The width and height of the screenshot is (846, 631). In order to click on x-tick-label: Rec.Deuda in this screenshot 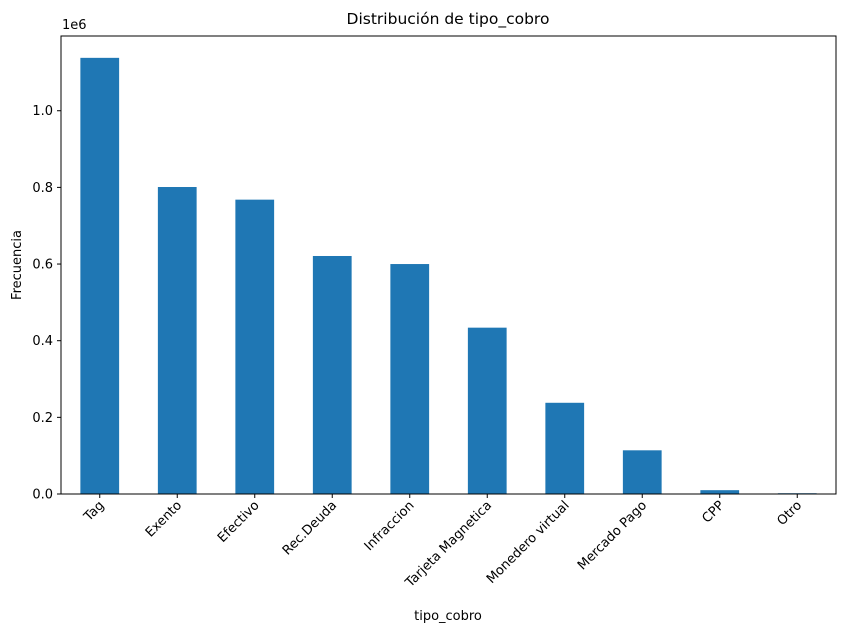, I will do `click(310, 528)`.